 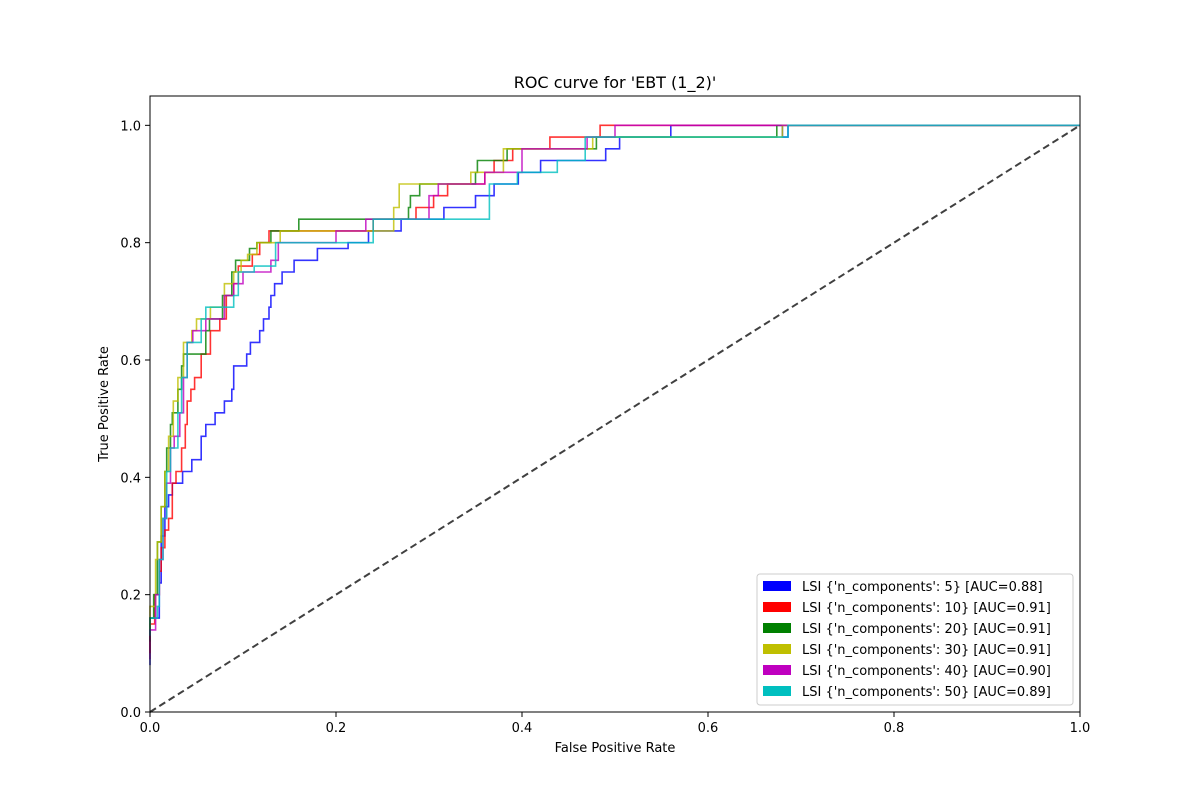 What do you see at coordinates (926, 671) in the screenshot?
I see `legend-entry-5: LSI {'n_components': 40} [AUC=0.90]` at bounding box center [926, 671].